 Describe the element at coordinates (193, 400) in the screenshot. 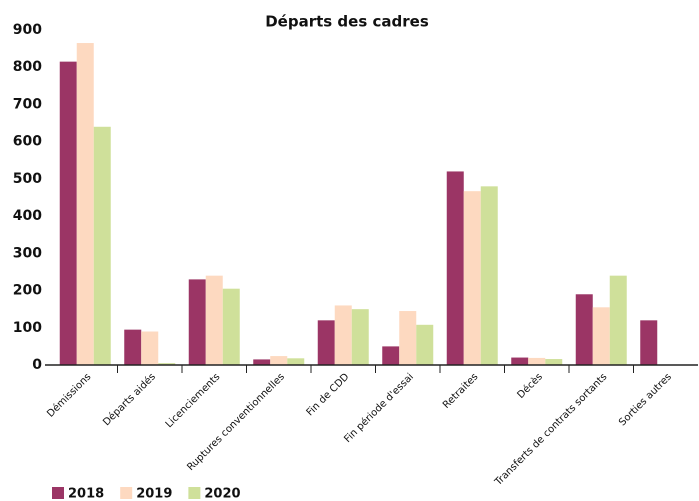

I see `x-tick-label: Licenciements` at that location.